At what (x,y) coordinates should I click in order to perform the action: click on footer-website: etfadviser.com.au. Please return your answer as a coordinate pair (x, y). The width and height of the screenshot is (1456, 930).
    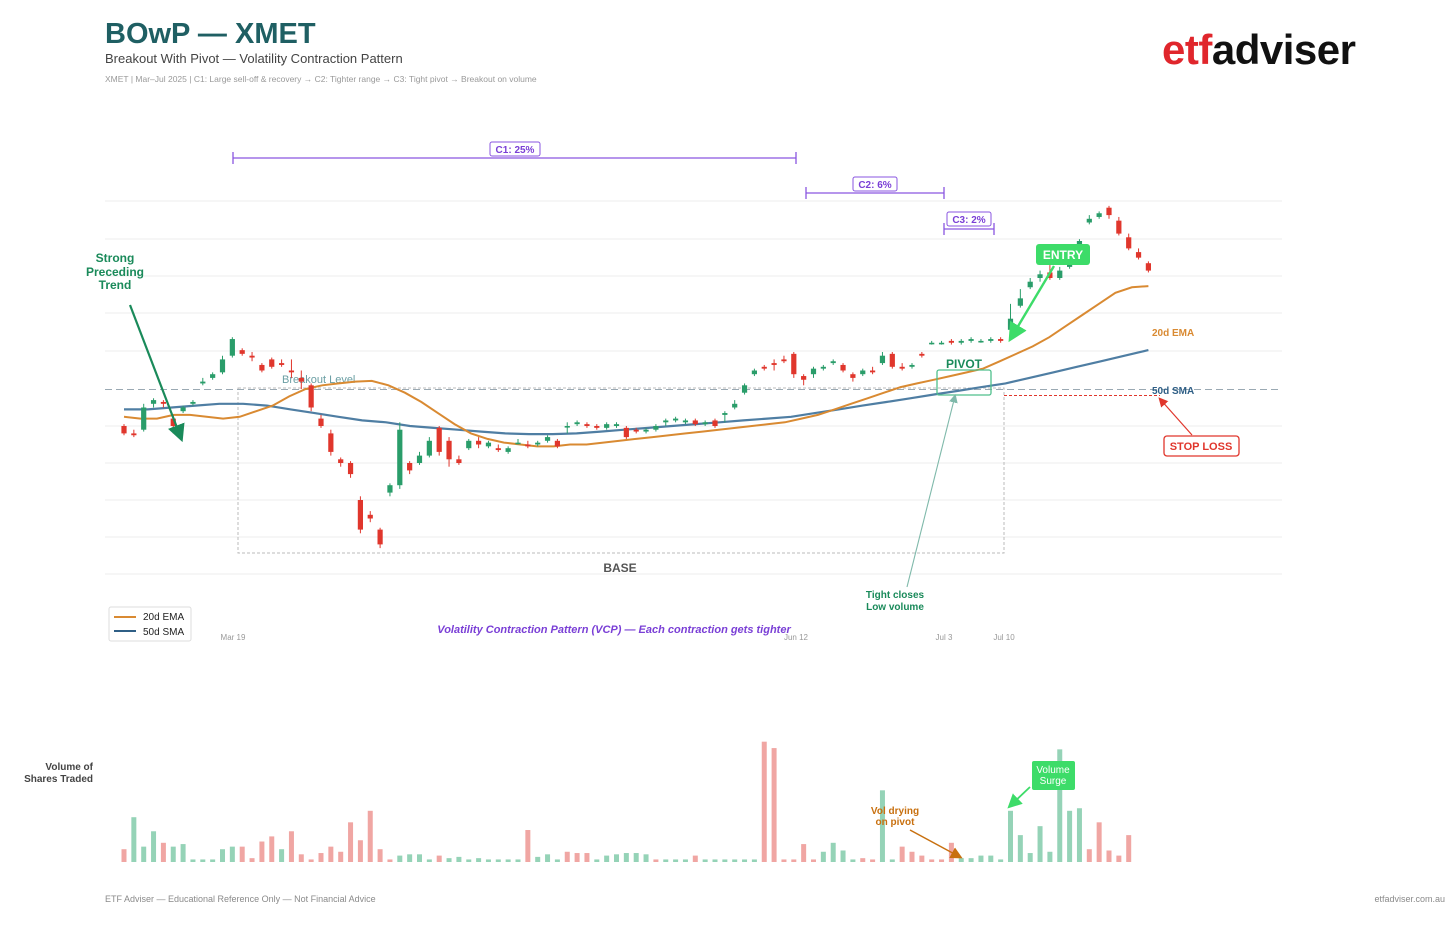
    Looking at the image, I should click on (1409, 899).